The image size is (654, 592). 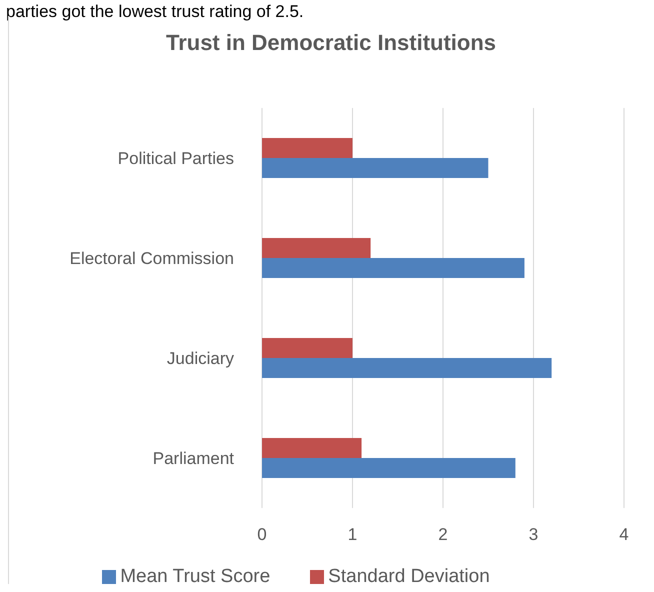 What do you see at coordinates (262, 534) in the screenshot?
I see `x-tick-label: 0` at bounding box center [262, 534].